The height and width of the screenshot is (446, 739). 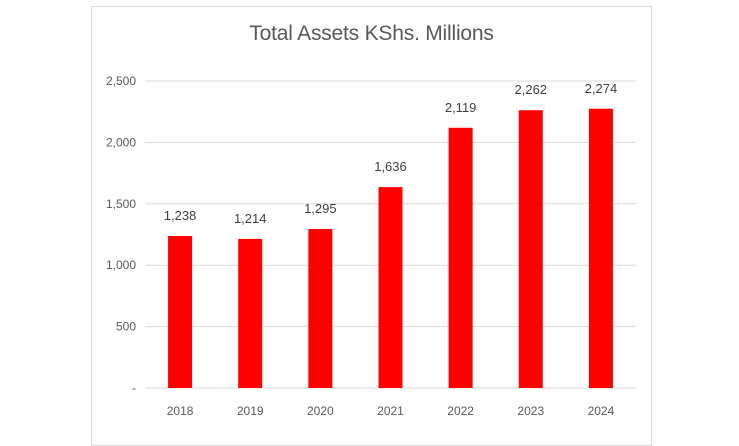 I want to click on data-label: 1,636, so click(x=390, y=166).